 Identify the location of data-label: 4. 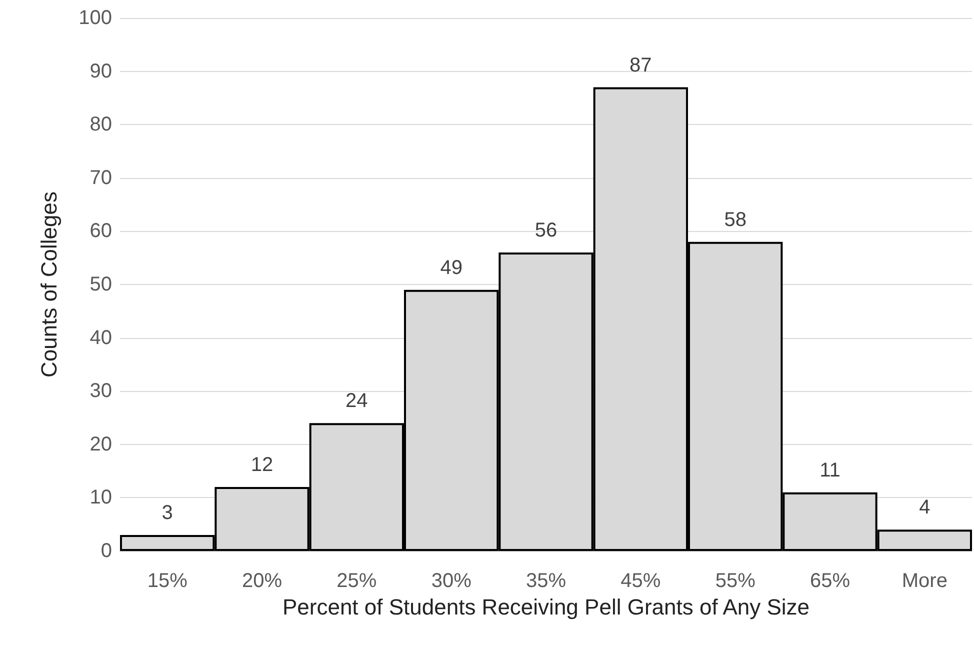
(924, 507).